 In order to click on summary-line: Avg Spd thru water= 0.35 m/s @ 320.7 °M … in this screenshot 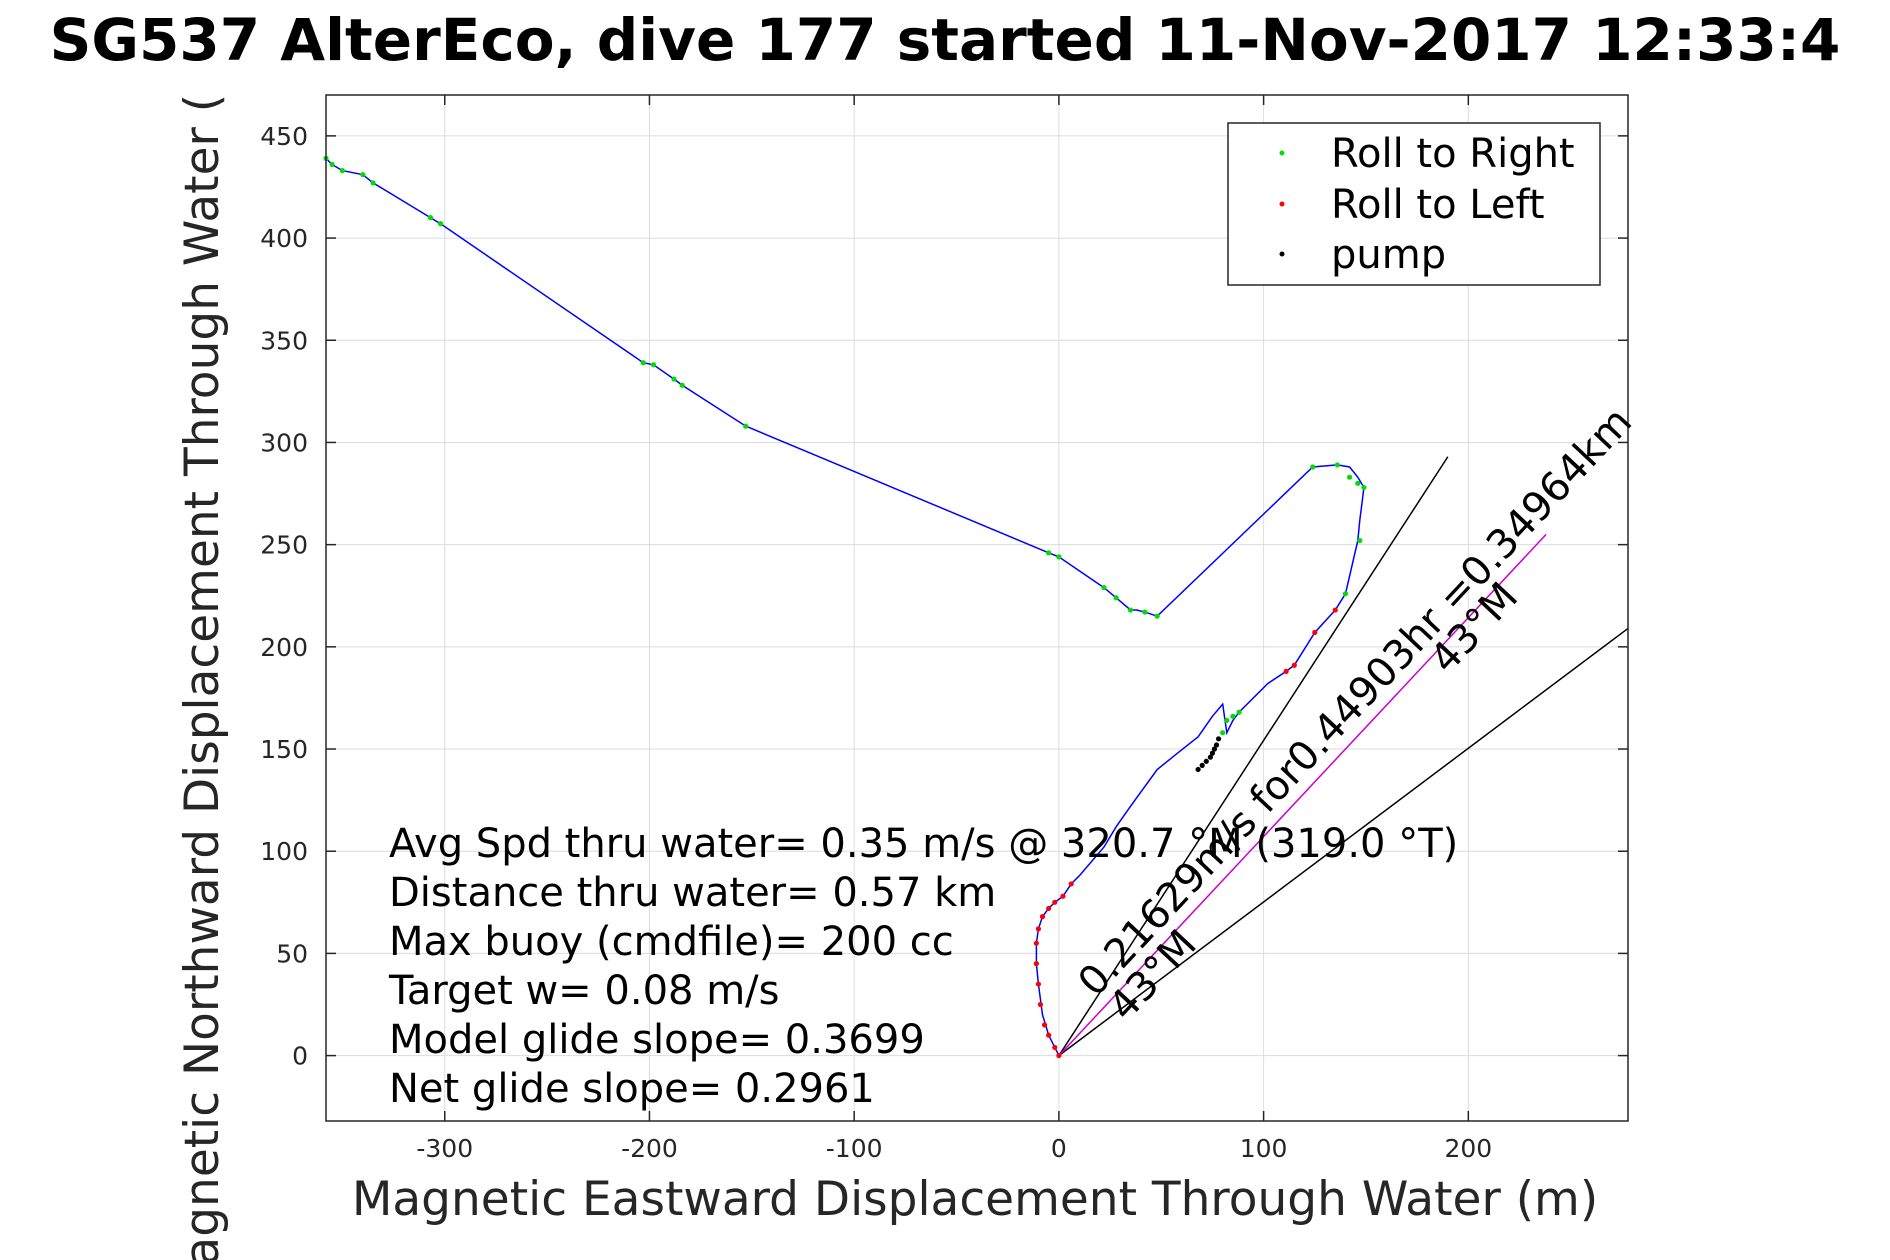, I will do `click(923, 844)`.